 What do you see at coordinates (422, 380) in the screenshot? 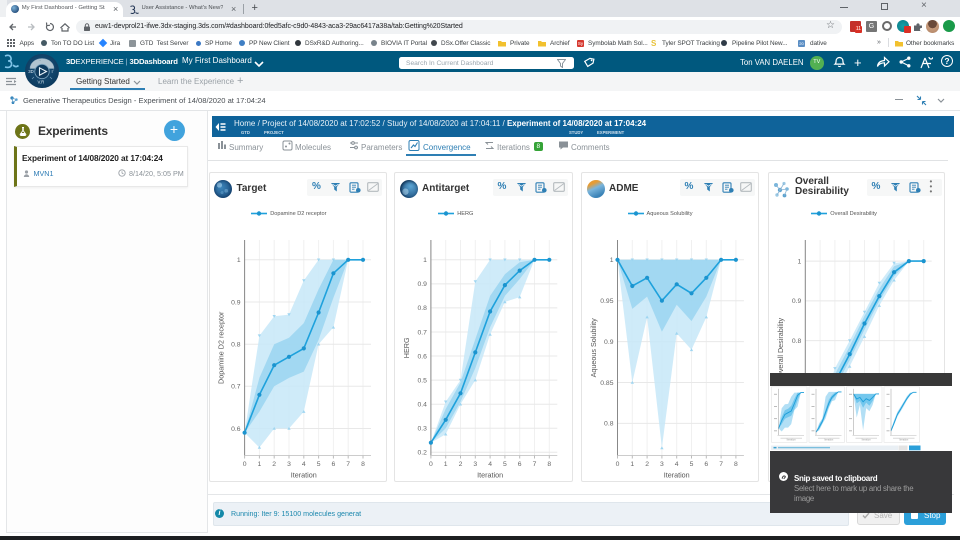
I see `svg-text: 0.5` at bounding box center [422, 380].